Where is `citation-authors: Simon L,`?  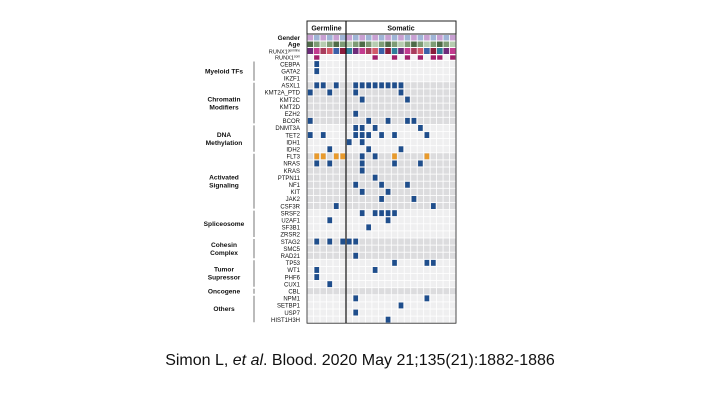 citation-authors: Simon L, is located at coordinates (199, 360).